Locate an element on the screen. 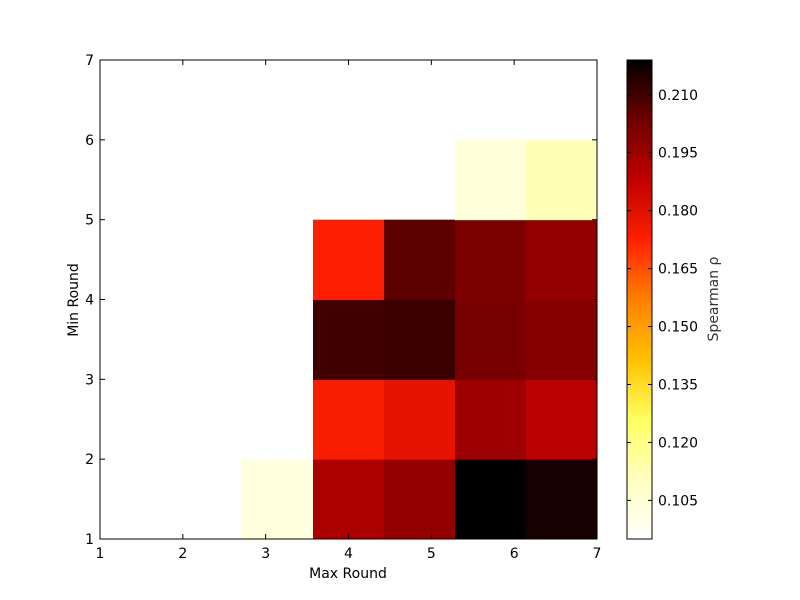 This screenshot has height=600, width=800. y-tick-label: 7 is located at coordinates (89, 61).